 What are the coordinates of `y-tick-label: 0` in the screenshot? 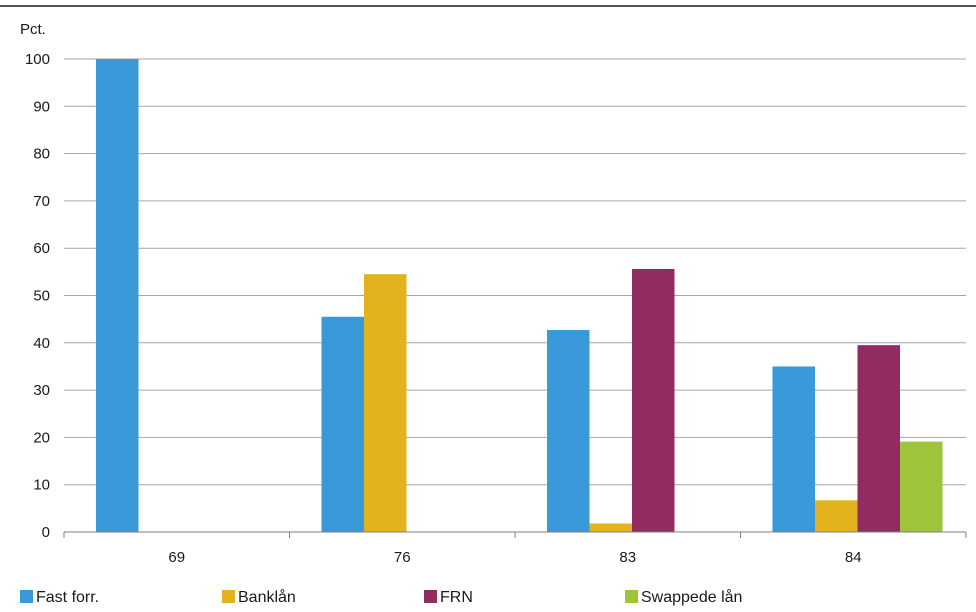 It's located at (46, 532).